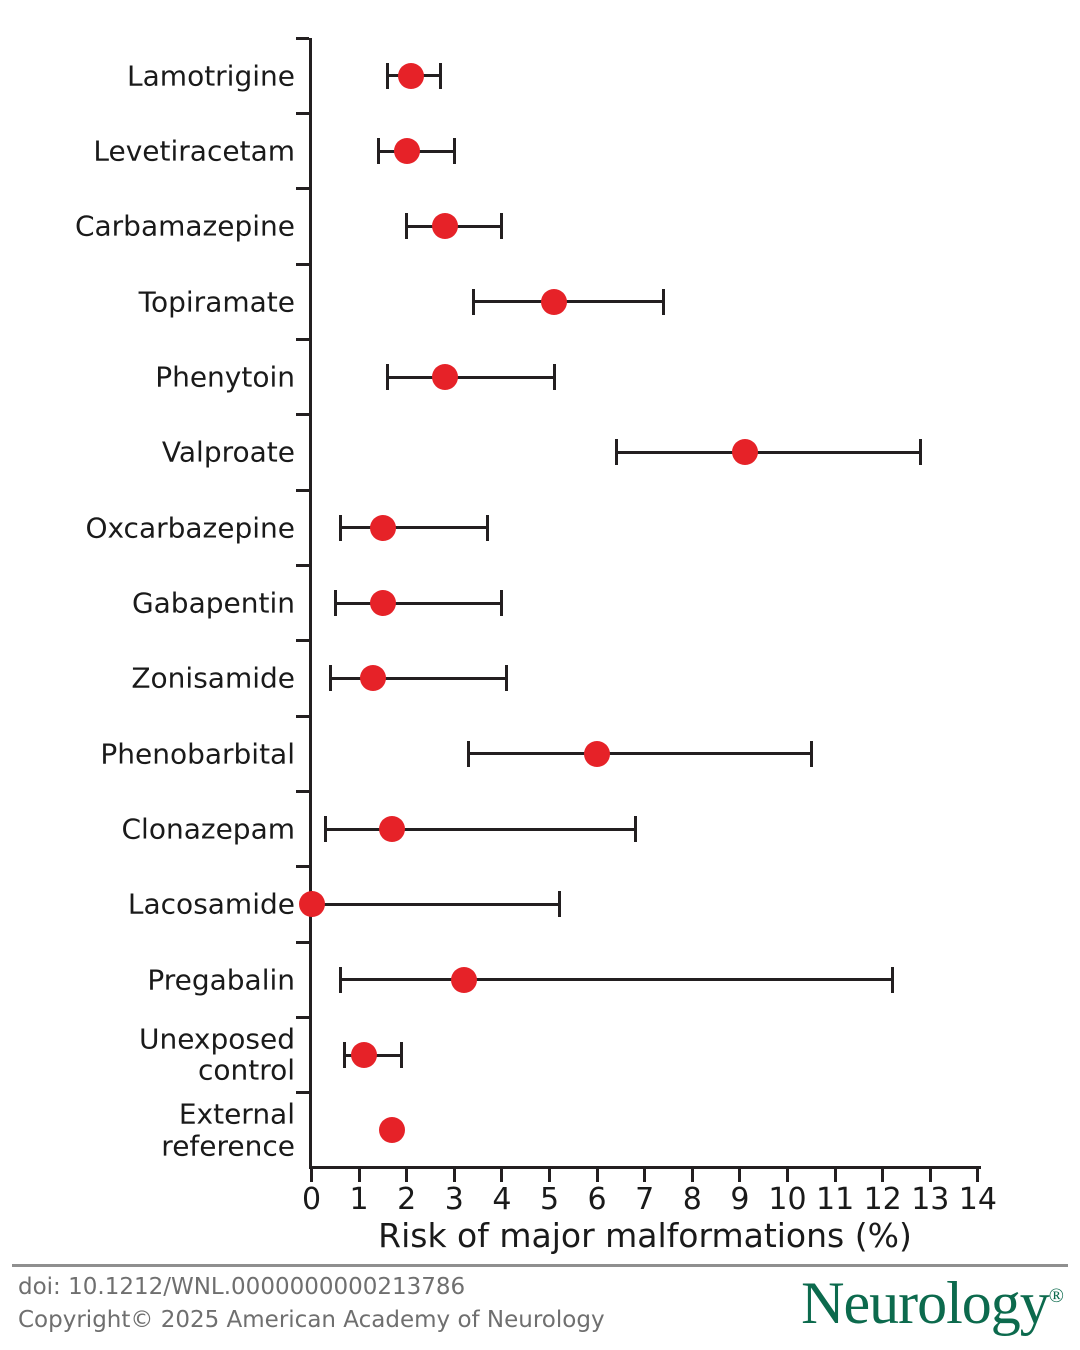  I want to click on category-label: Lacosamide, so click(211, 904).